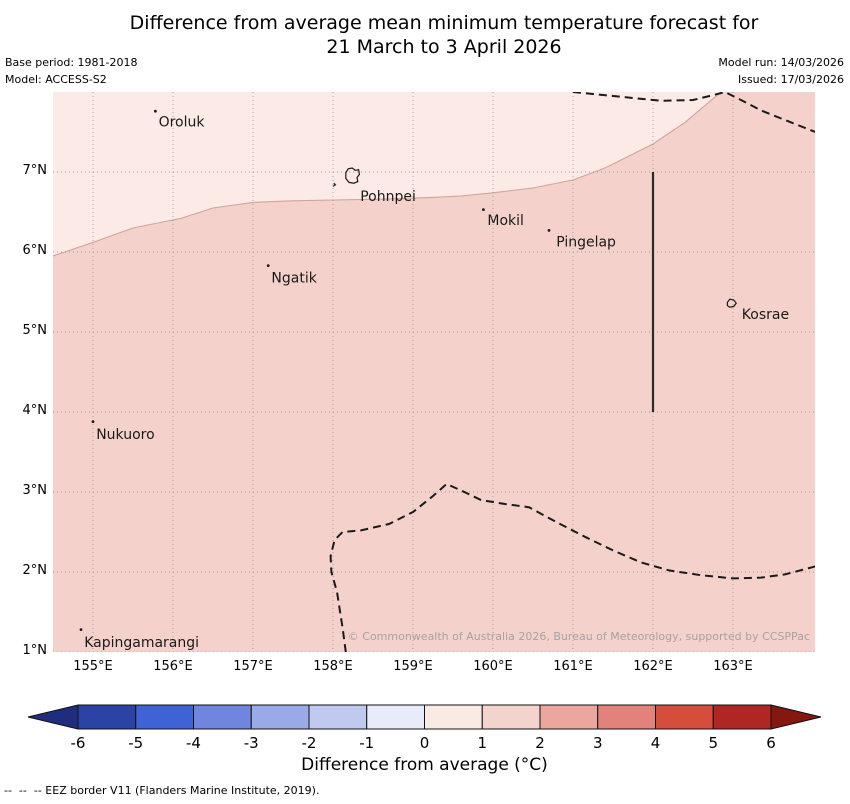 The width and height of the screenshot is (850, 804). What do you see at coordinates (586, 242) in the screenshot?
I see `place-label-pingelap: Pingelap` at bounding box center [586, 242].